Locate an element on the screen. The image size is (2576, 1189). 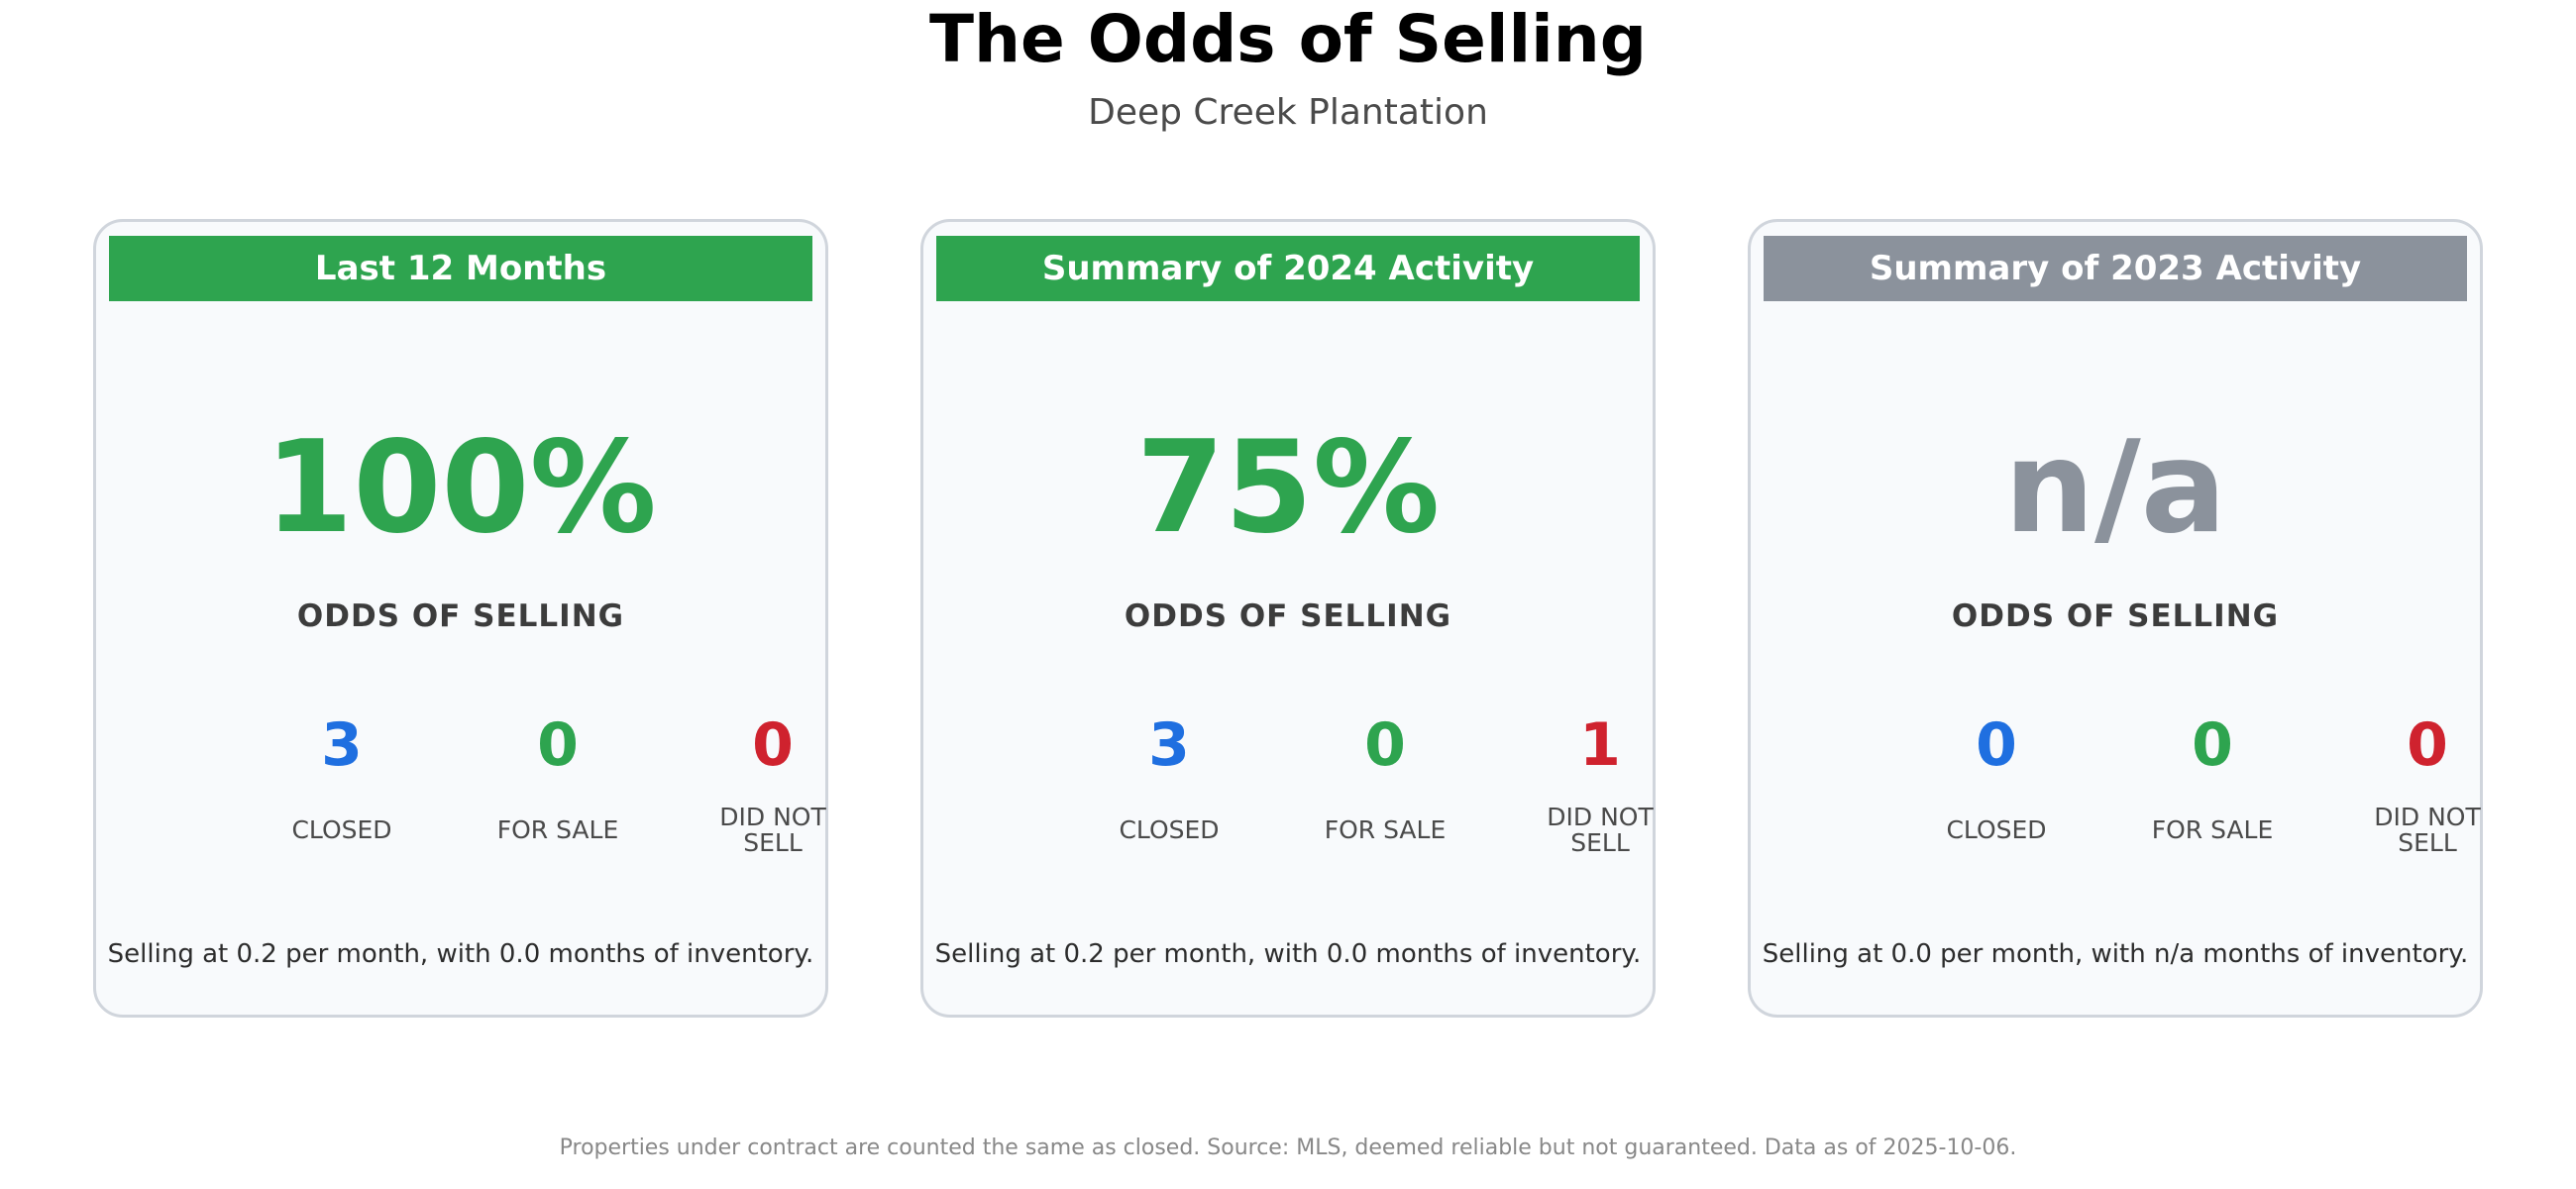
page-title: The Odds of Selling is located at coordinates (1288, 39).